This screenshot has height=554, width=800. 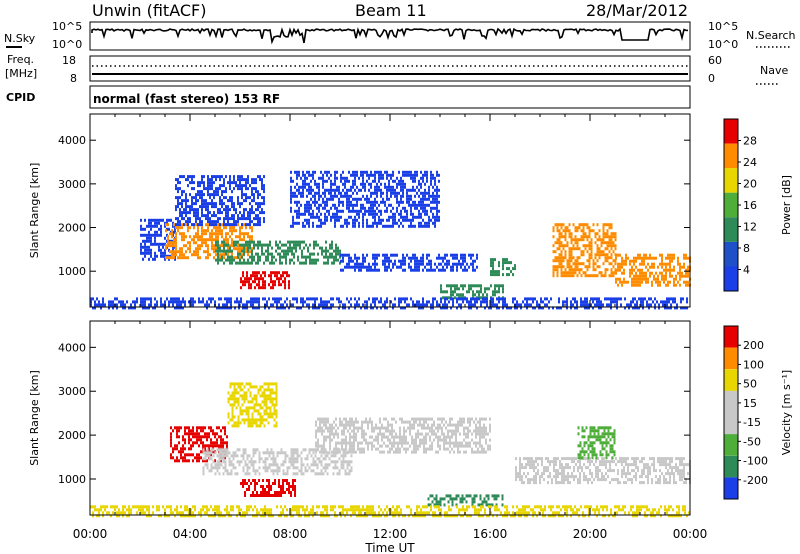 What do you see at coordinates (750, 141) in the screenshot?
I see `power-colorbar-label-0: 28` at bounding box center [750, 141].